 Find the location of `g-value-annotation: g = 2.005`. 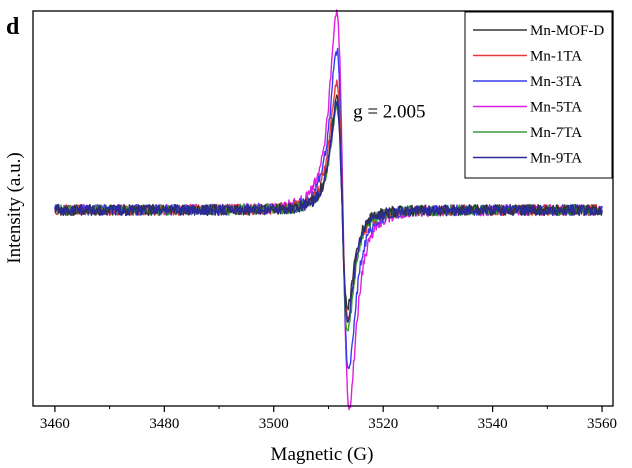

g-value-annotation: g = 2.005 is located at coordinates (389, 111).